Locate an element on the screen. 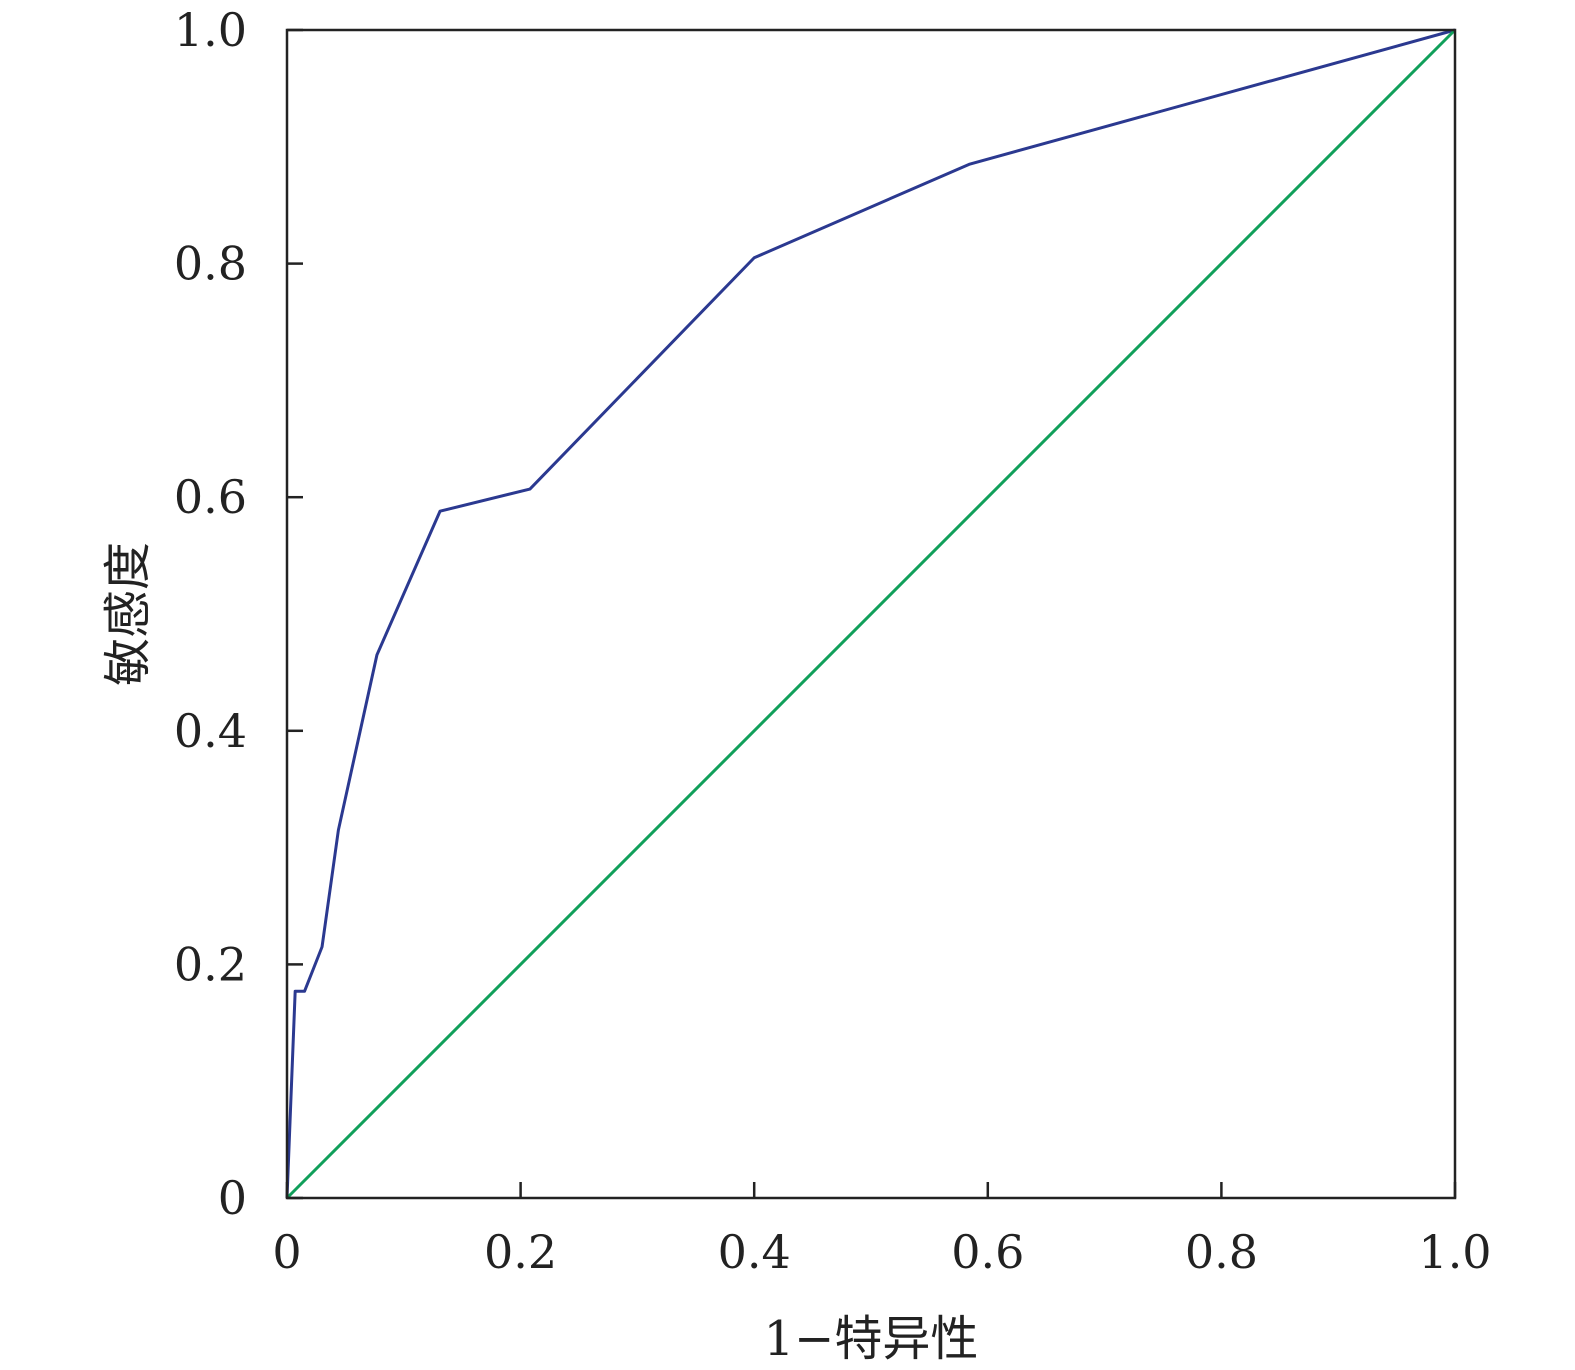 The image size is (1575, 1370). y-tick-label: 0.8 is located at coordinates (210, 264).